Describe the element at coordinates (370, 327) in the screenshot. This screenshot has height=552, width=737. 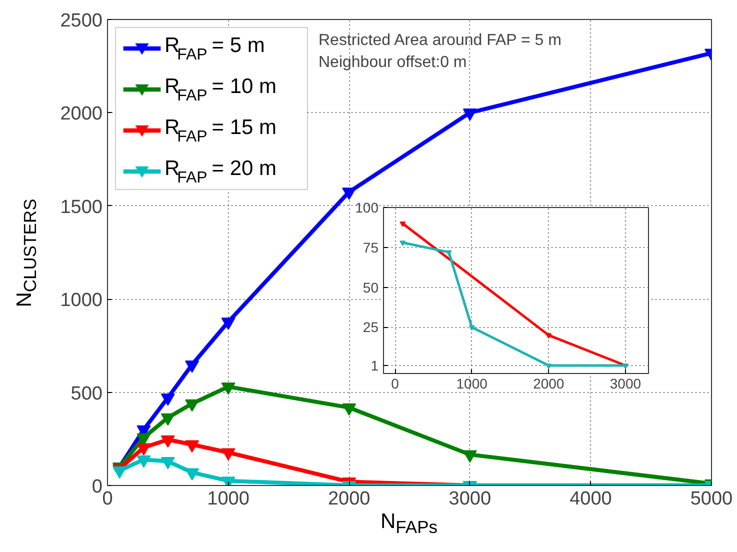
I see `y-tick-label: 25` at that location.